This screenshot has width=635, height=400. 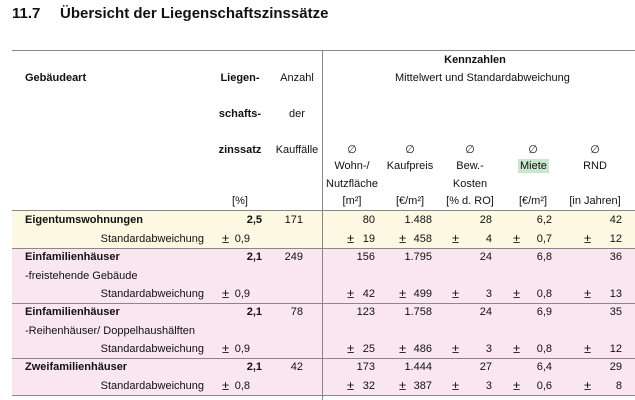 What do you see at coordinates (485, 367) in the screenshot?
I see `cell: 27` at bounding box center [485, 367].